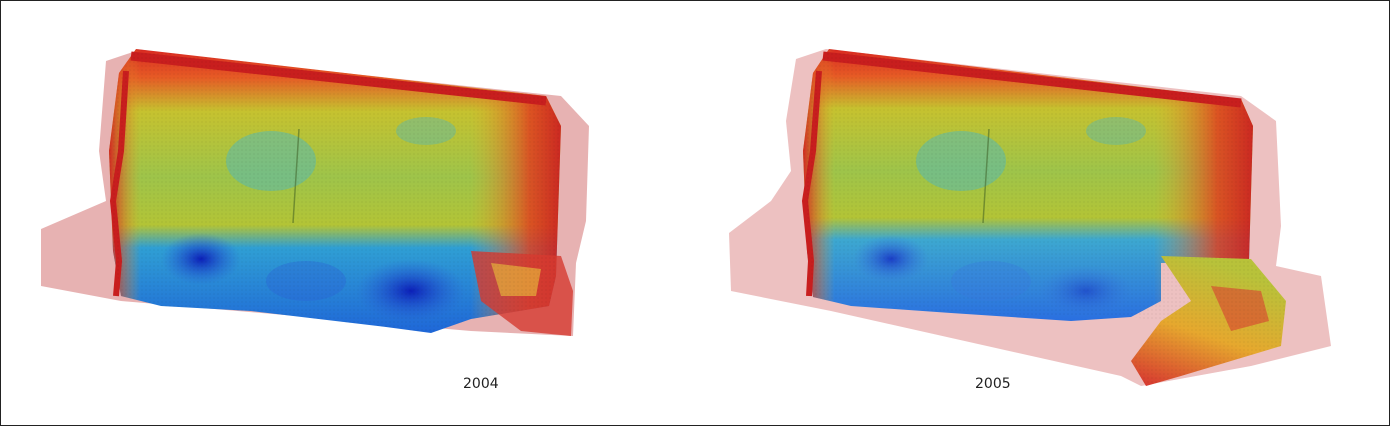 The height and width of the screenshot is (427, 1390). What do you see at coordinates (481, 384) in the screenshot?
I see `year-label-2004: 2004` at bounding box center [481, 384].